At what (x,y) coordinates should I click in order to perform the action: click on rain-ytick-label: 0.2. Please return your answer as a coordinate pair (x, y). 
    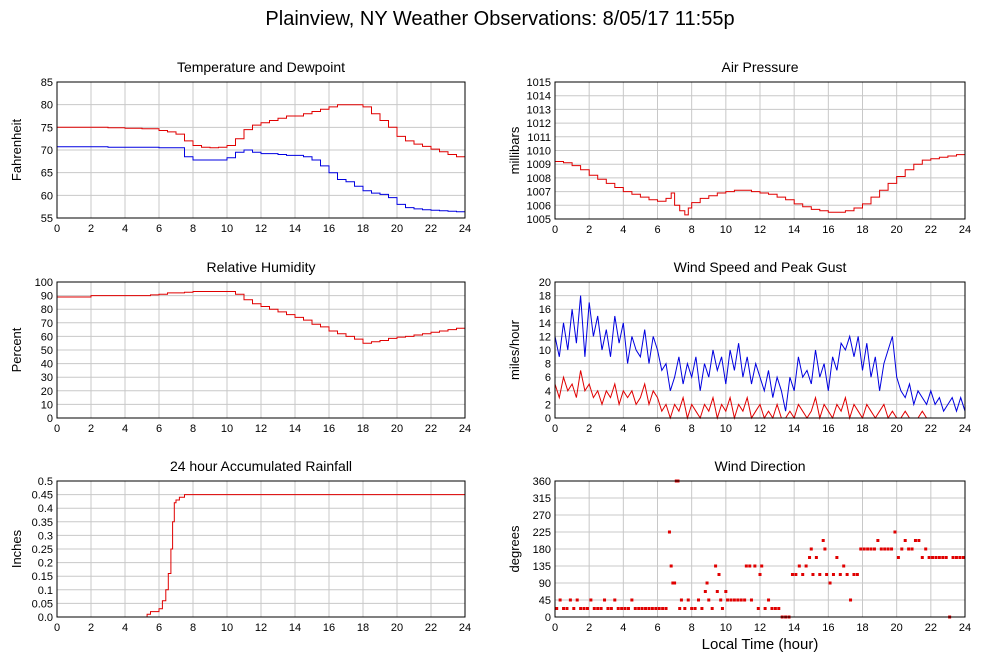
    Looking at the image, I should click on (45, 564).